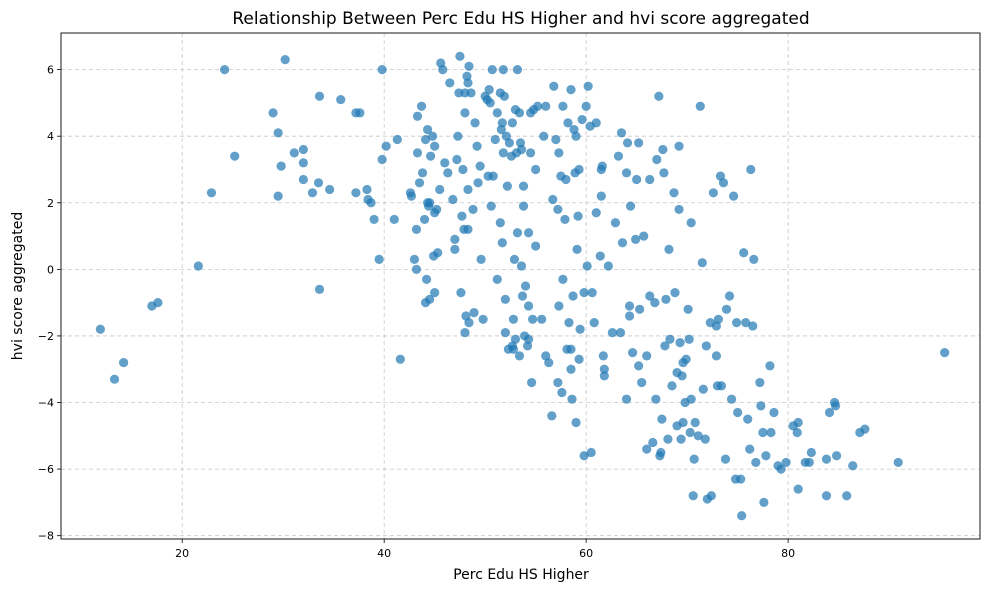 The height and width of the screenshot is (590, 989). I want to click on x-tick-label: 20, so click(182, 553).